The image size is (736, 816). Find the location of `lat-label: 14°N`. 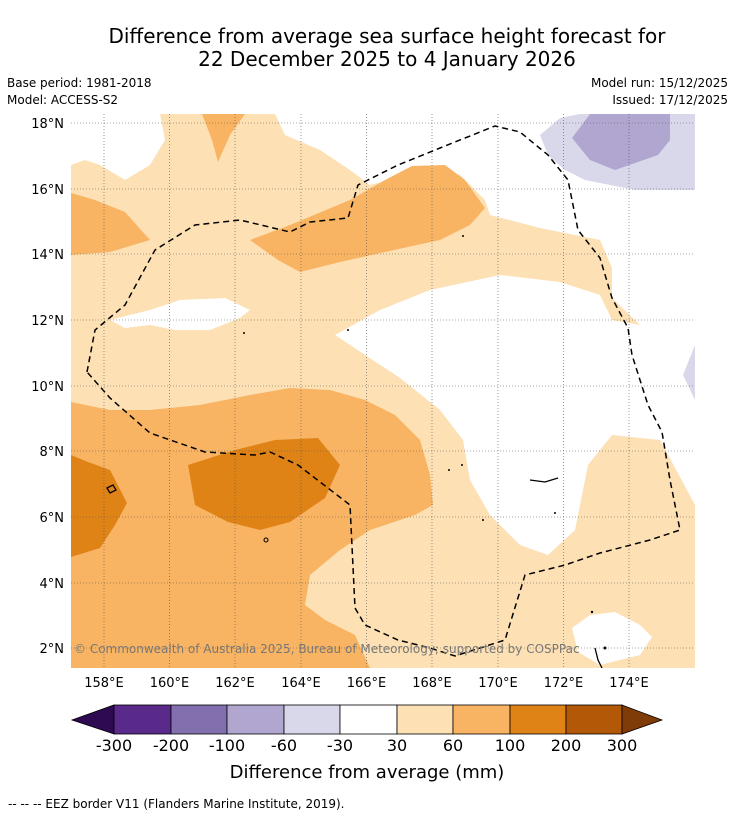

lat-label: 14°N is located at coordinates (47, 255).